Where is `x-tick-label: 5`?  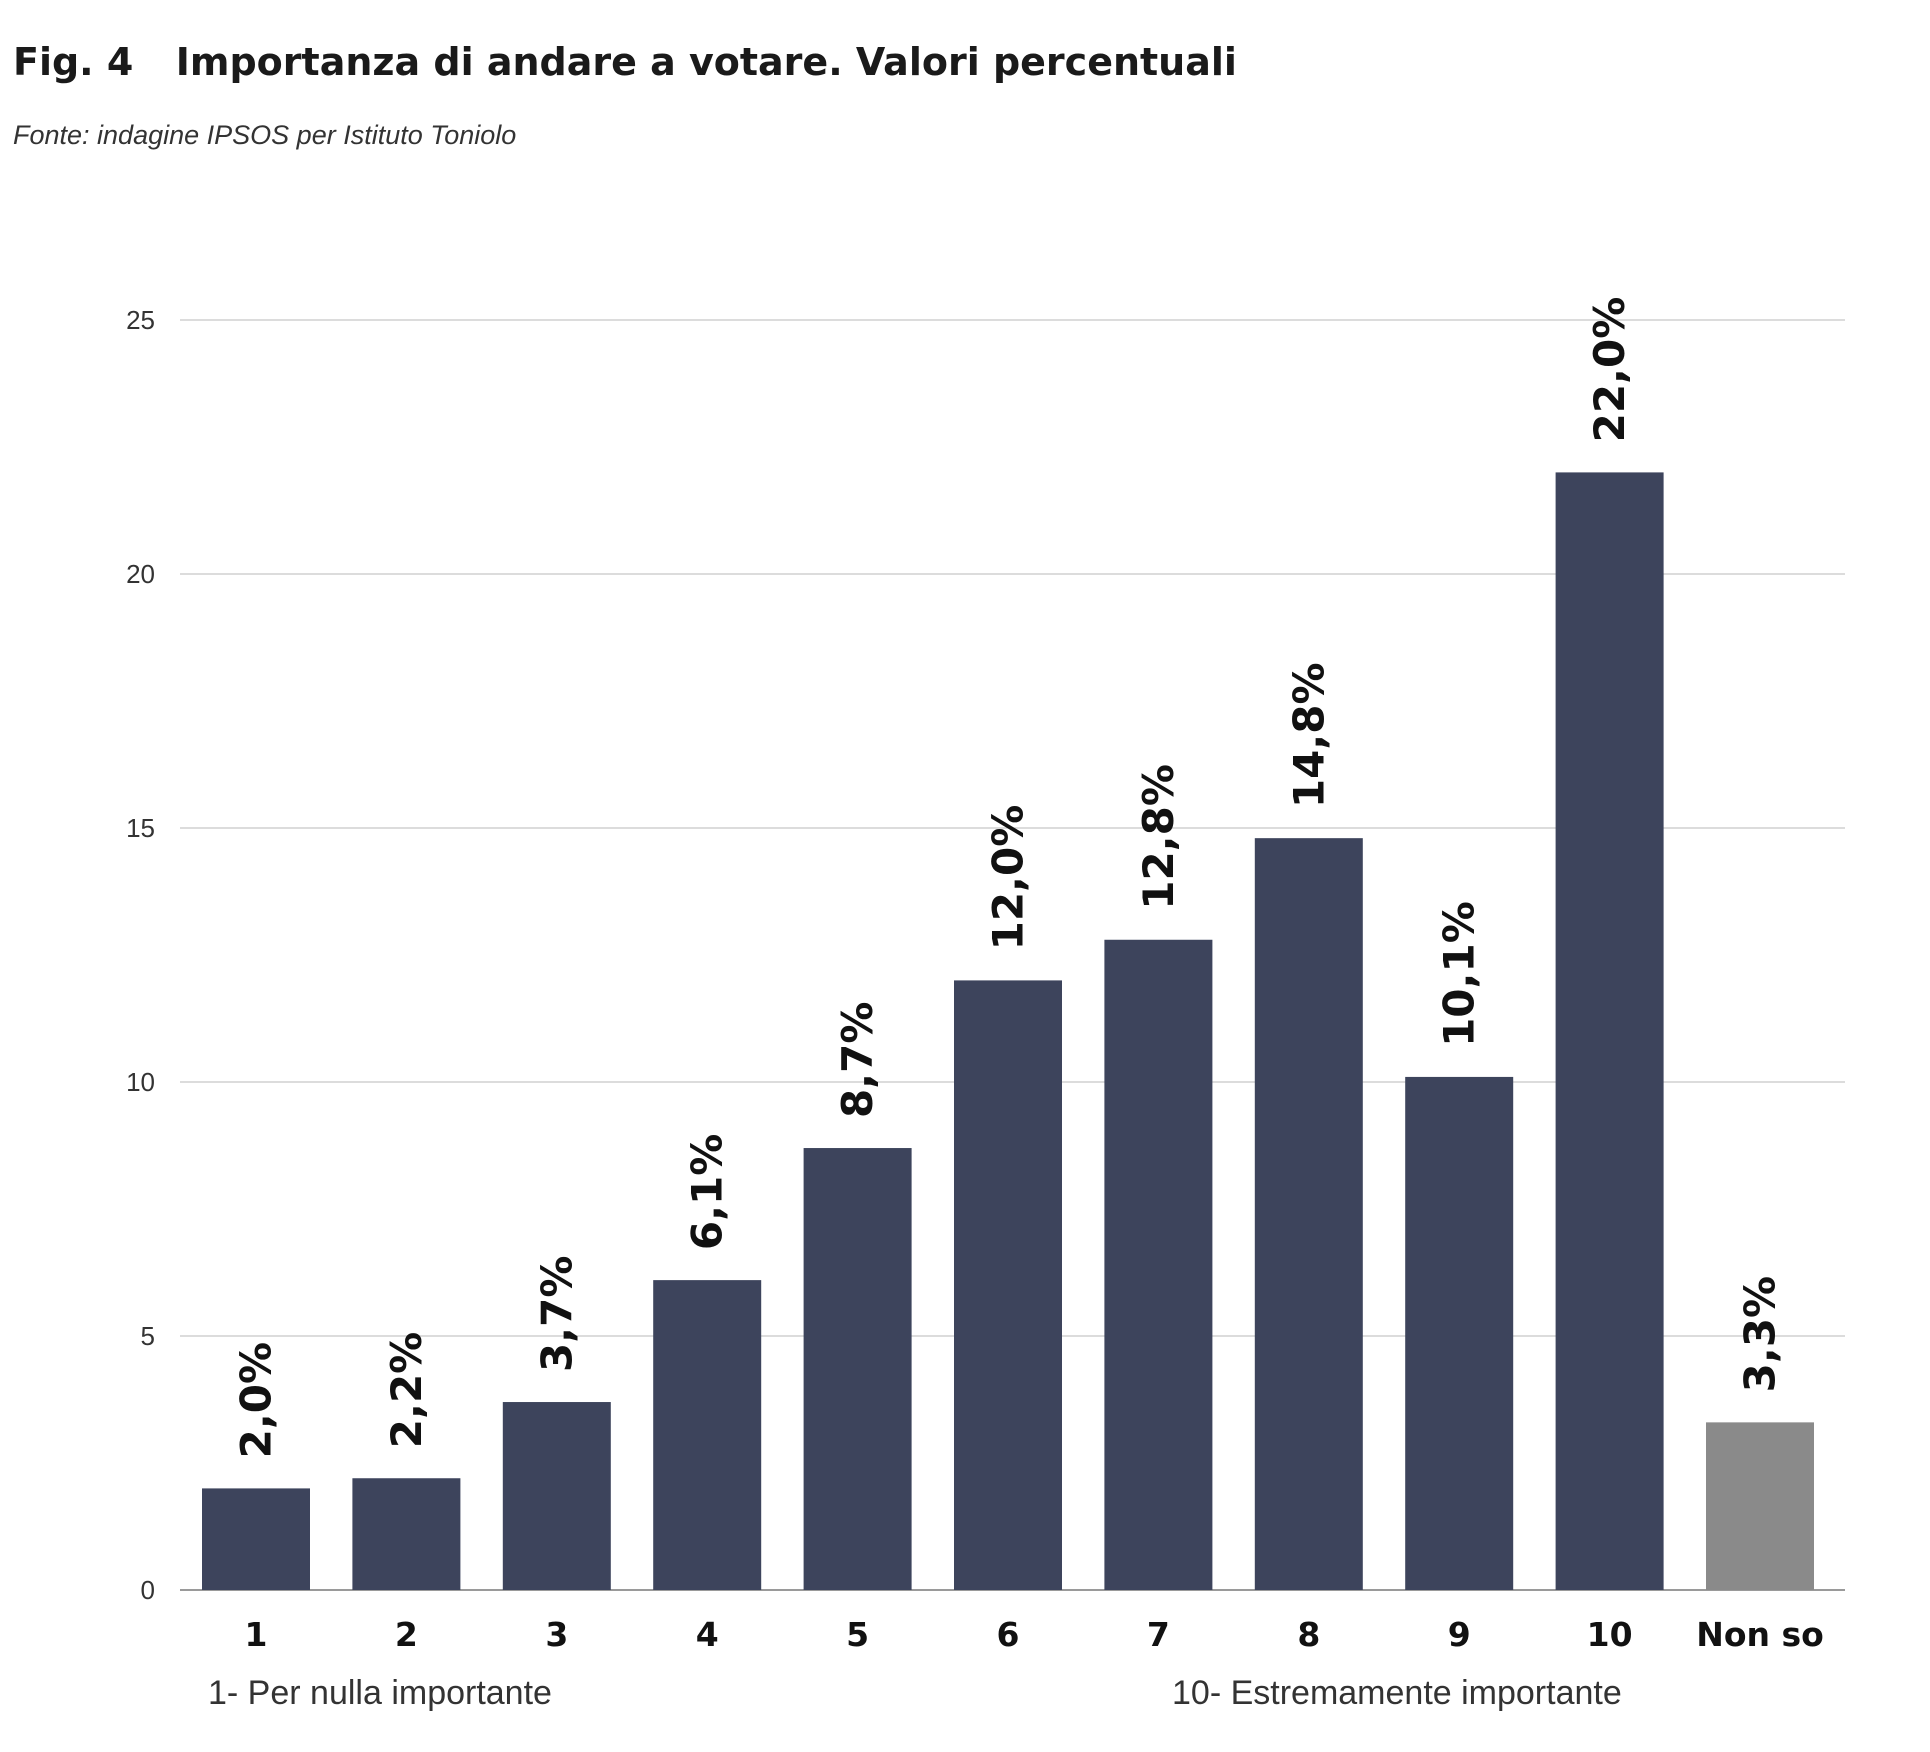 x-tick-label: 5 is located at coordinates (857, 1634).